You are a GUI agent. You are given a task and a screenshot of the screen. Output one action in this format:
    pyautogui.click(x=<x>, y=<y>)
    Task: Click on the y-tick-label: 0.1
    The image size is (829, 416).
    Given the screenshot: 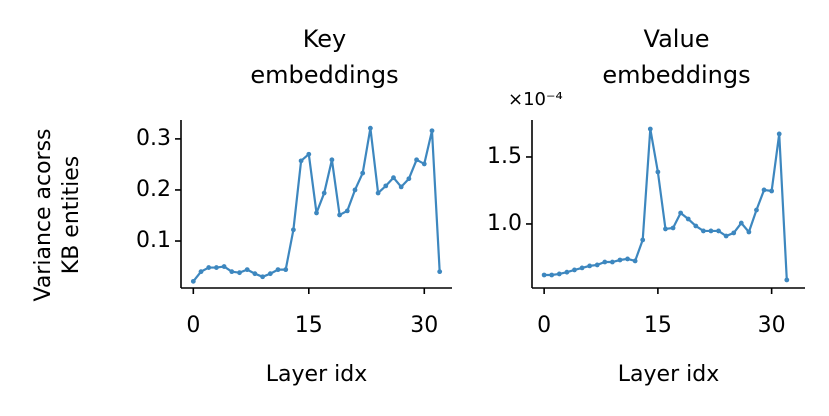 What is the action you would take?
    pyautogui.click(x=153, y=240)
    